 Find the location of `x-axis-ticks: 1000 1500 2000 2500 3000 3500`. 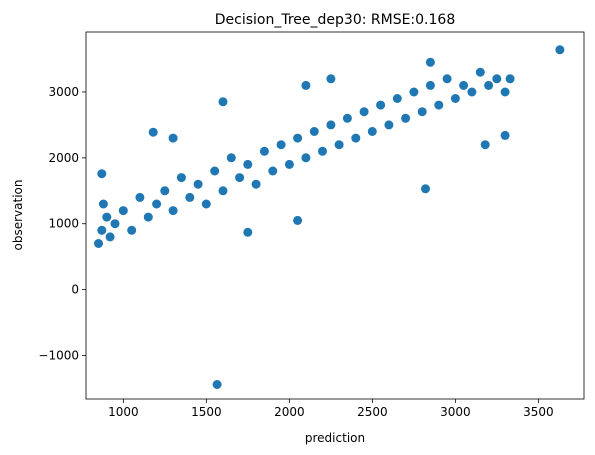

x-axis-ticks: 1000 1500 2000 2500 3000 3500 is located at coordinates (331, 409).